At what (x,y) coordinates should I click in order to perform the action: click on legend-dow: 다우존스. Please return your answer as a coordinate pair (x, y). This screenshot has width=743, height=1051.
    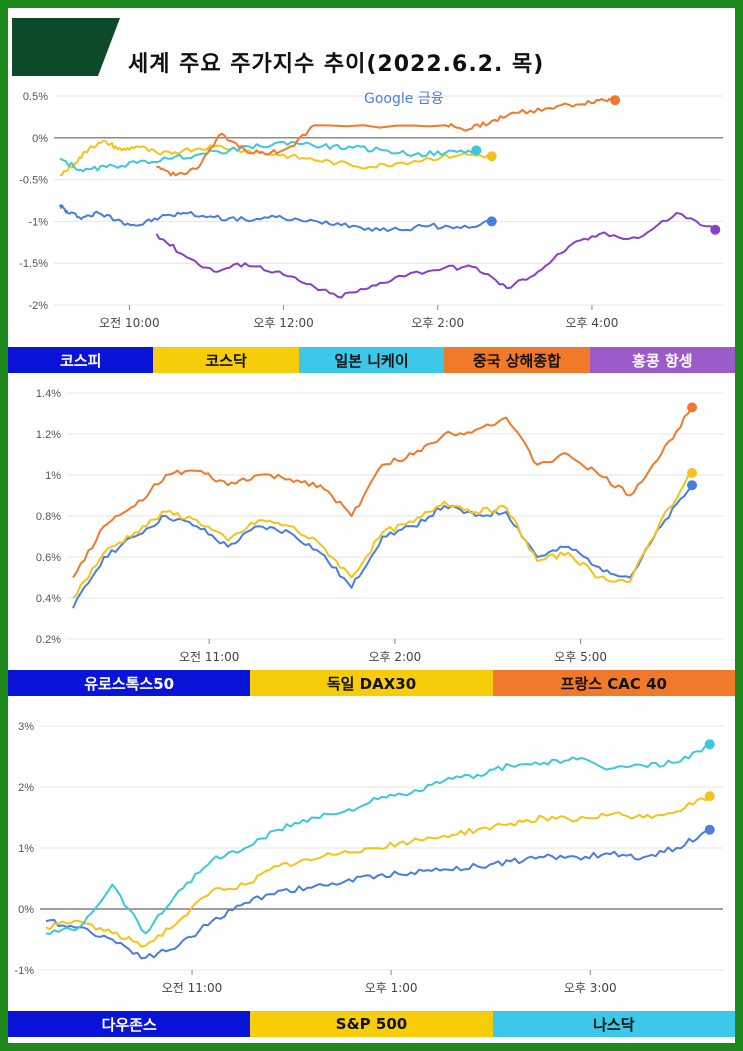
    Looking at the image, I should click on (129, 1024).